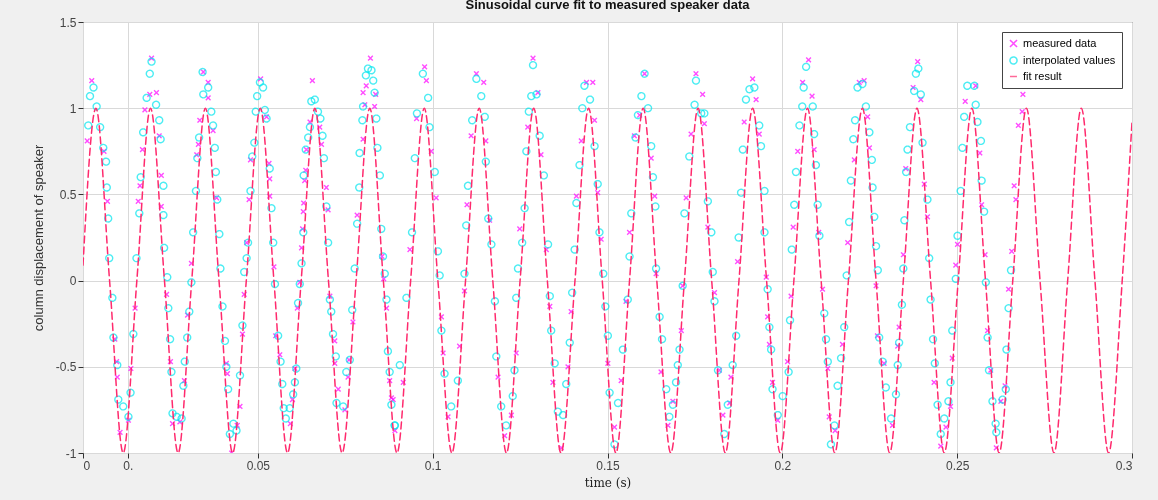  I want to click on x-tick-label: 0.2, so click(783, 465).